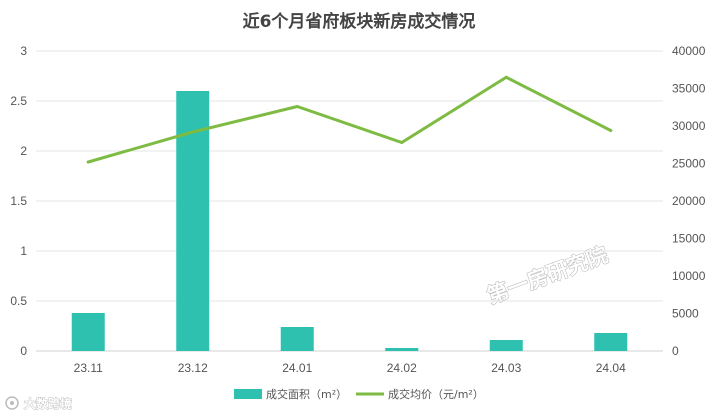  Describe the element at coordinates (547, 276) in the screenshot. I see `watermark-text: 第一房研究院` at that location.